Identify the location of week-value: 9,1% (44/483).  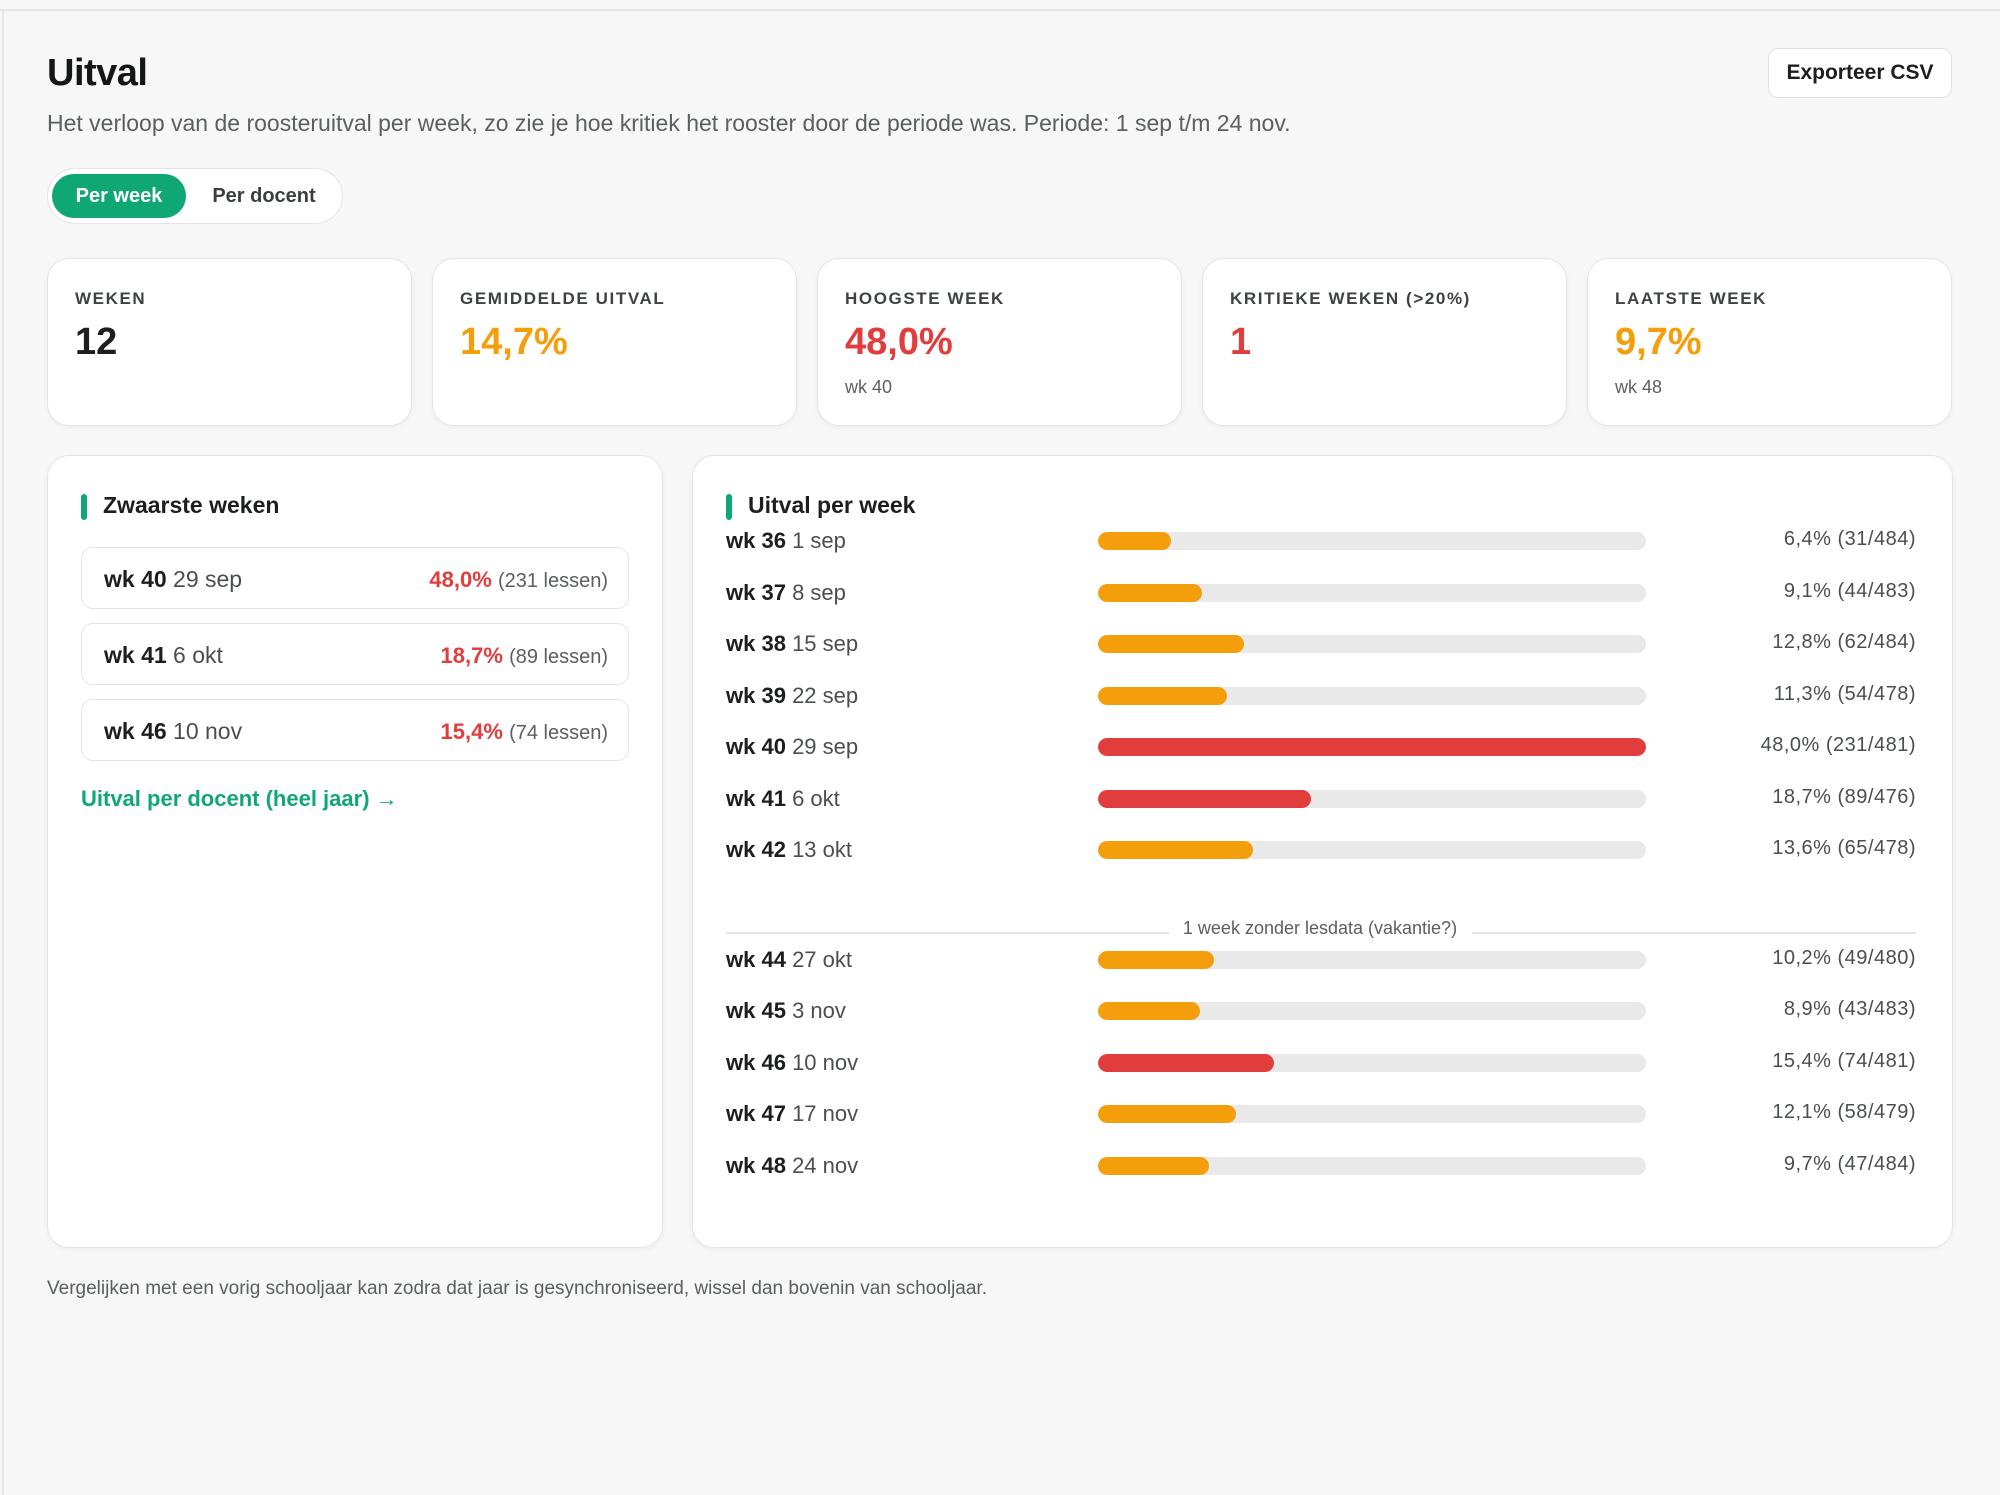
(1849, 591).